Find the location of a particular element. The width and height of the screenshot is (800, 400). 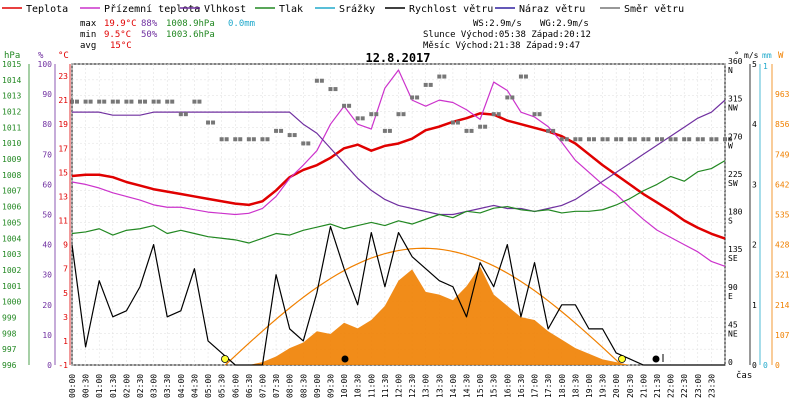

pct-tick-label: 40 is located at coordinates (47, 245).